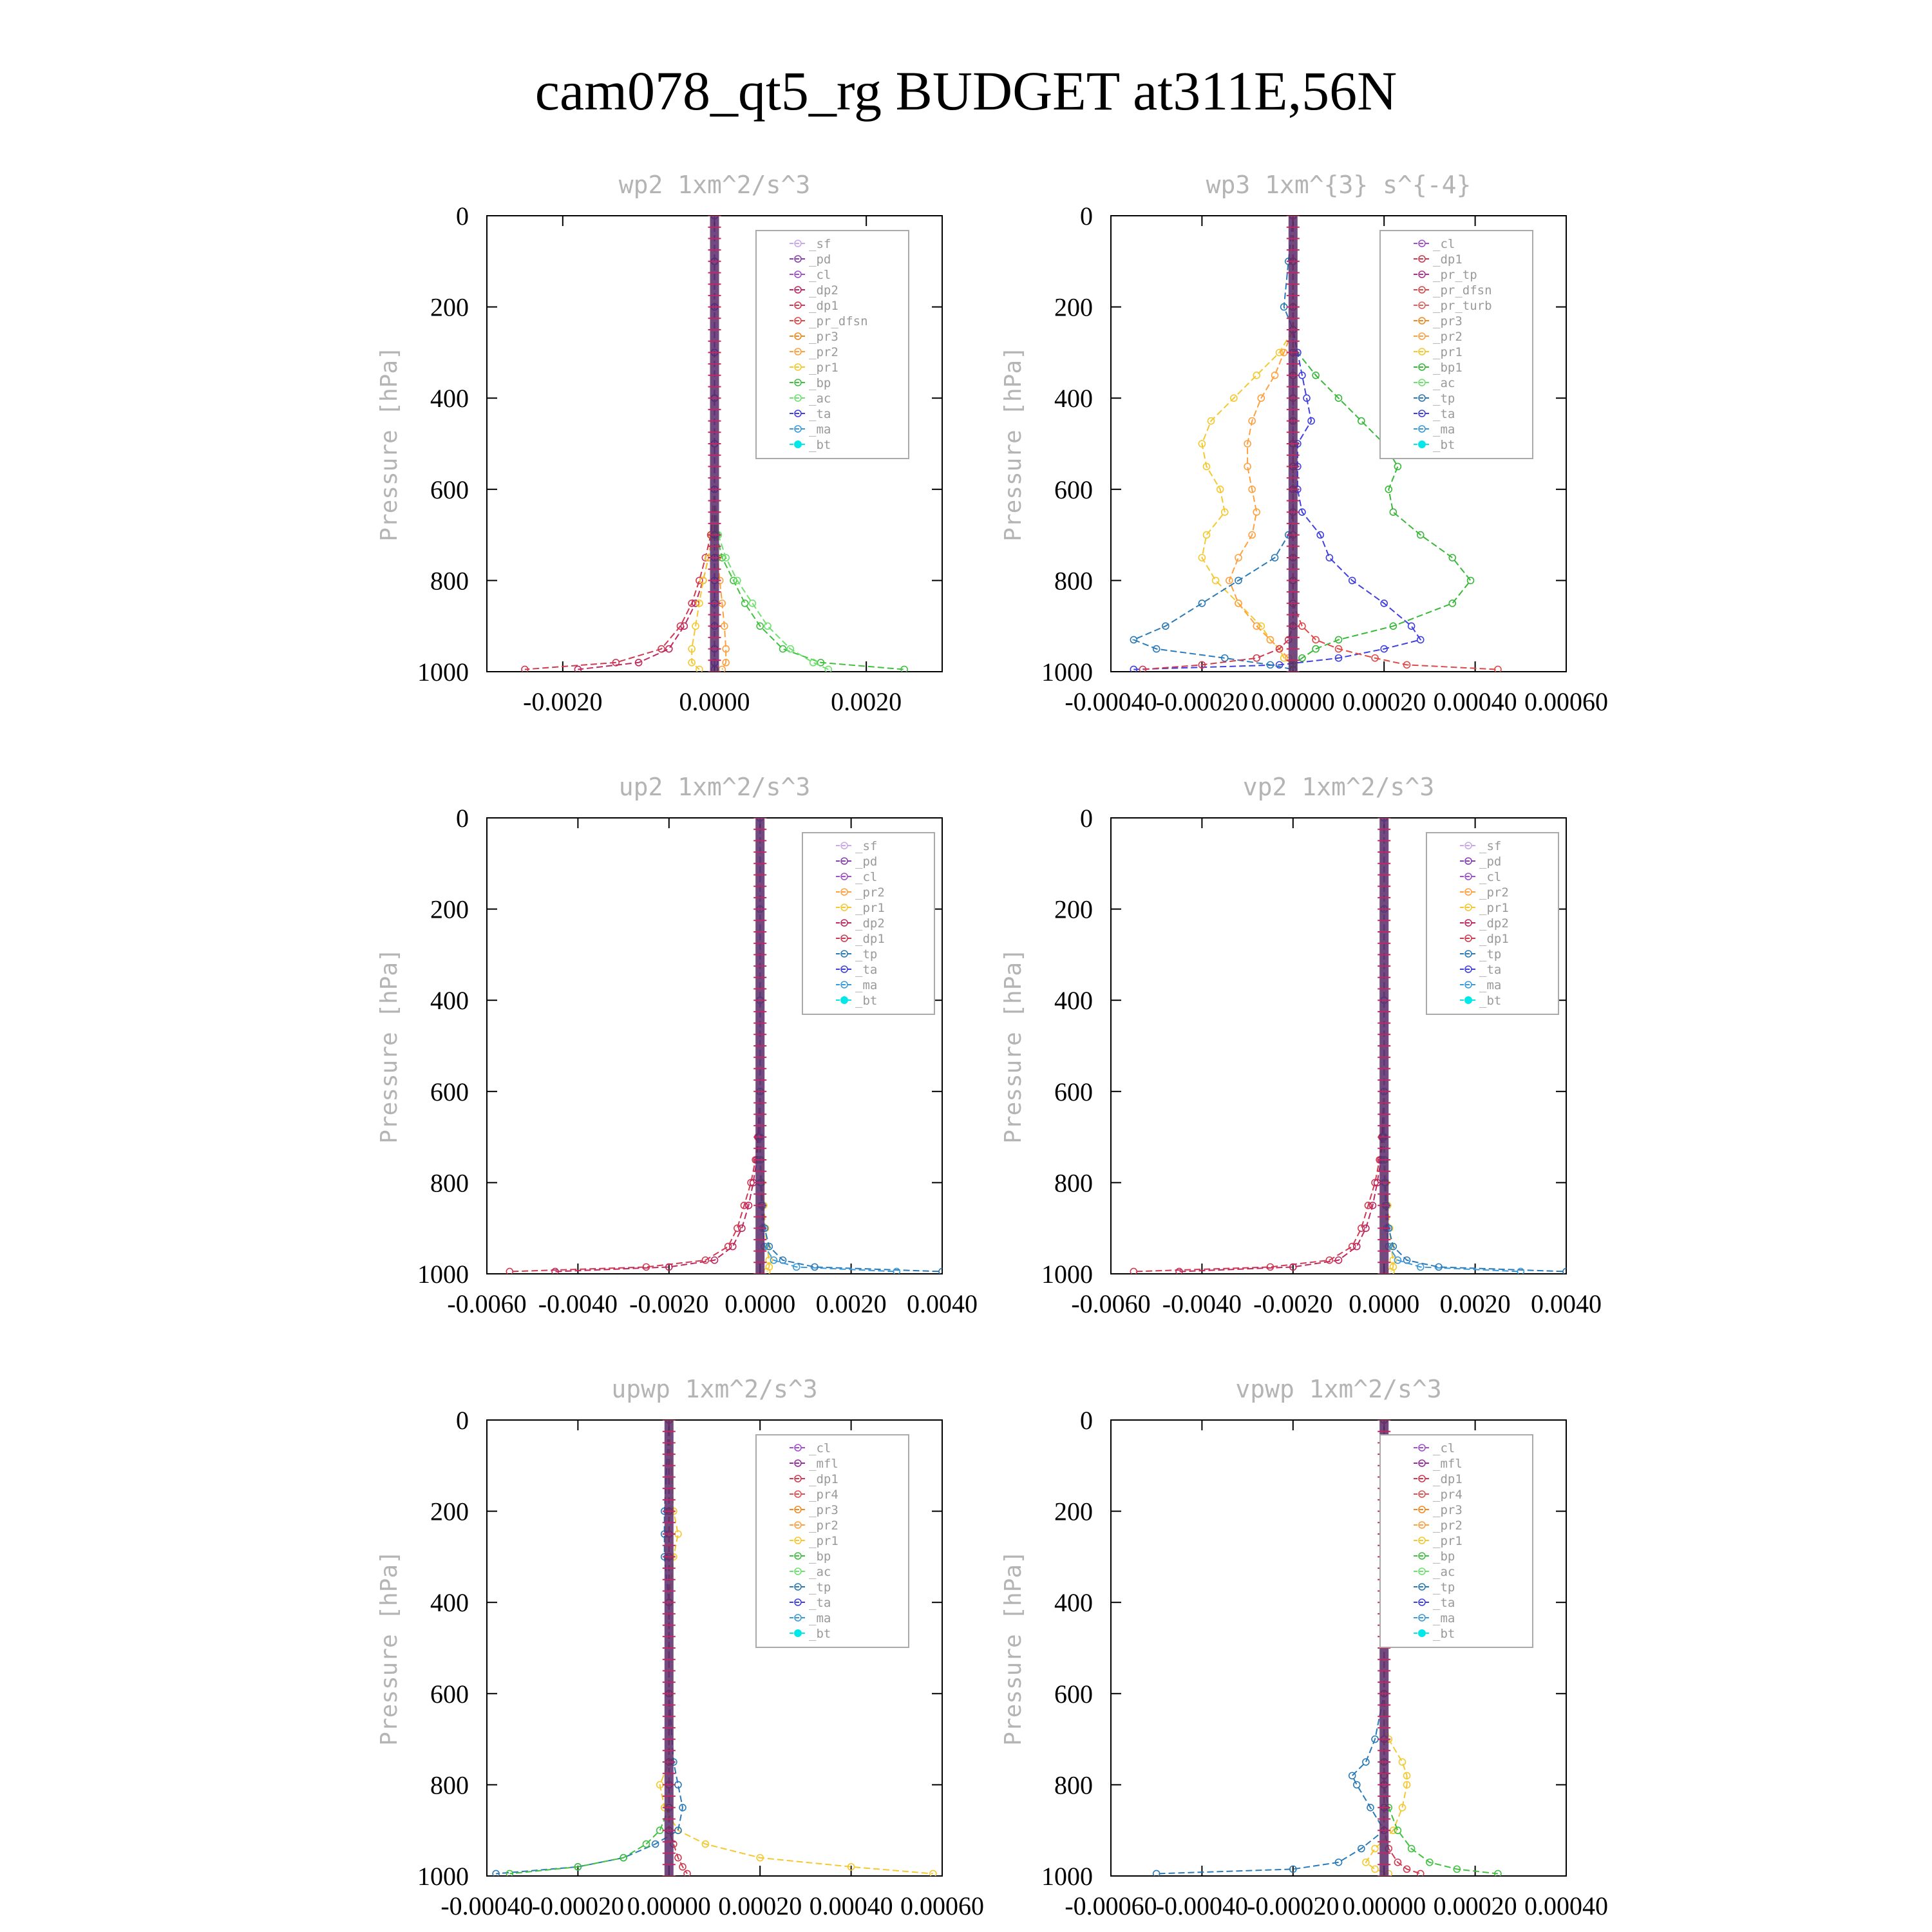  What do you see at coordinates (1490, 970) in the screenshot?
I see `legend-label: _ta` at bounding box center [1490, 970].